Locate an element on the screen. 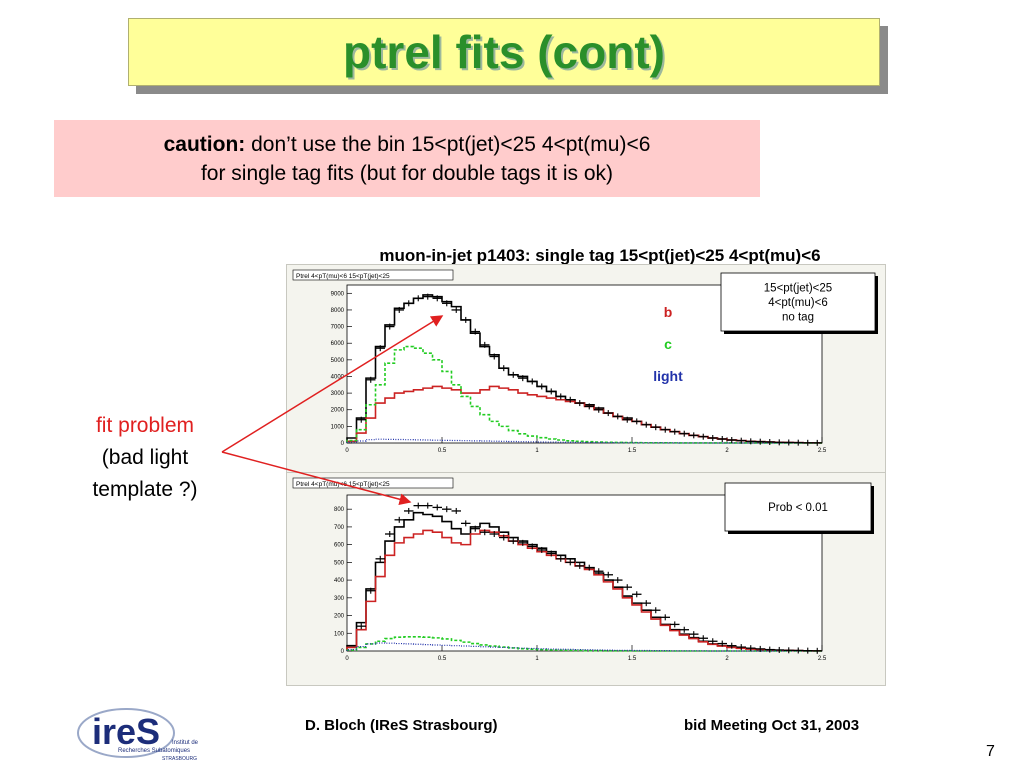 Image resolution: width=1024 pixels, height=771 pixels. legend-box-b is located at coordinates (668, 312).